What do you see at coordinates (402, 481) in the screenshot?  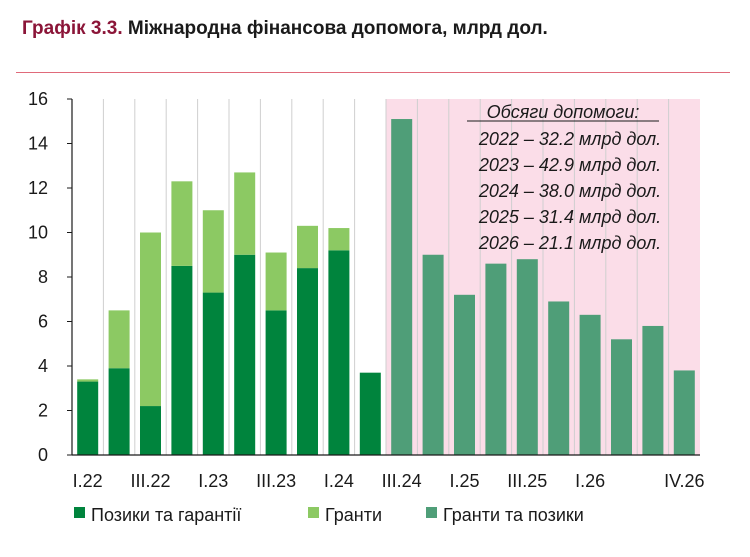 I see `x-tick-label: III.24` at bounding box center [402, 481].